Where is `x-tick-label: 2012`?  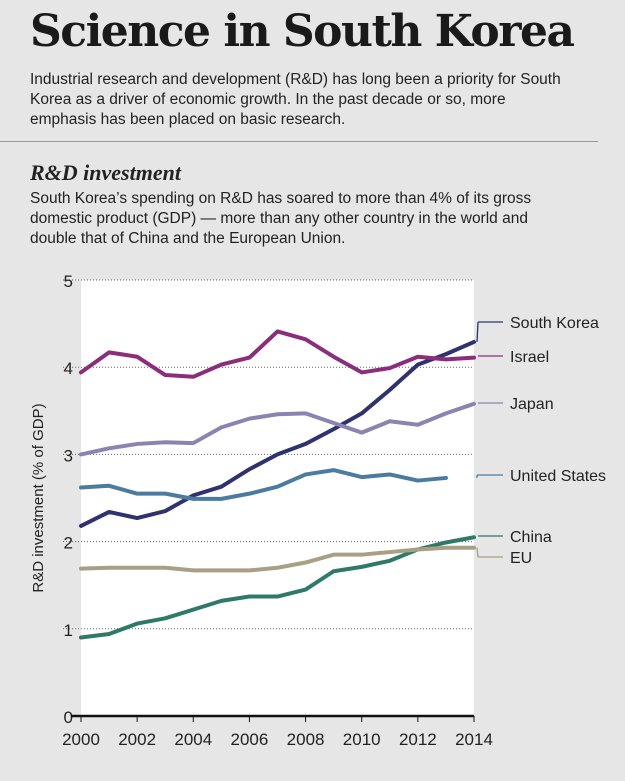 x-tick-label: 2012 is located at coordinates (418, 739).